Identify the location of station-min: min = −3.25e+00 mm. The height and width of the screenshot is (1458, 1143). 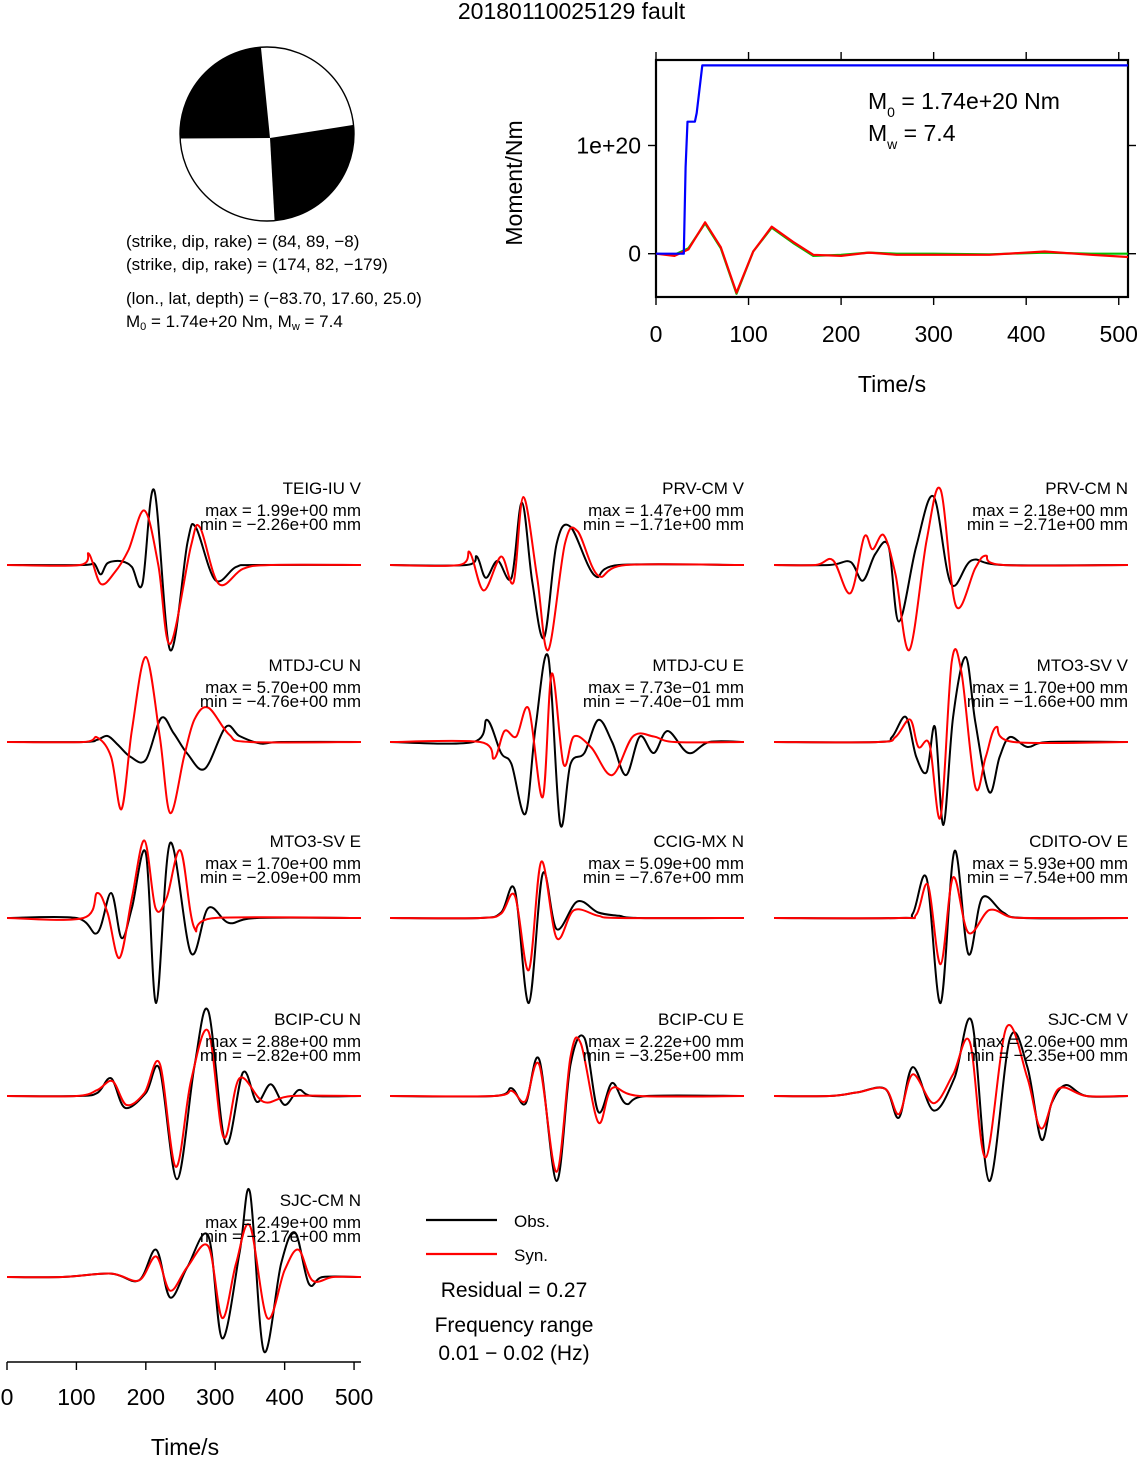
(663, 1055).